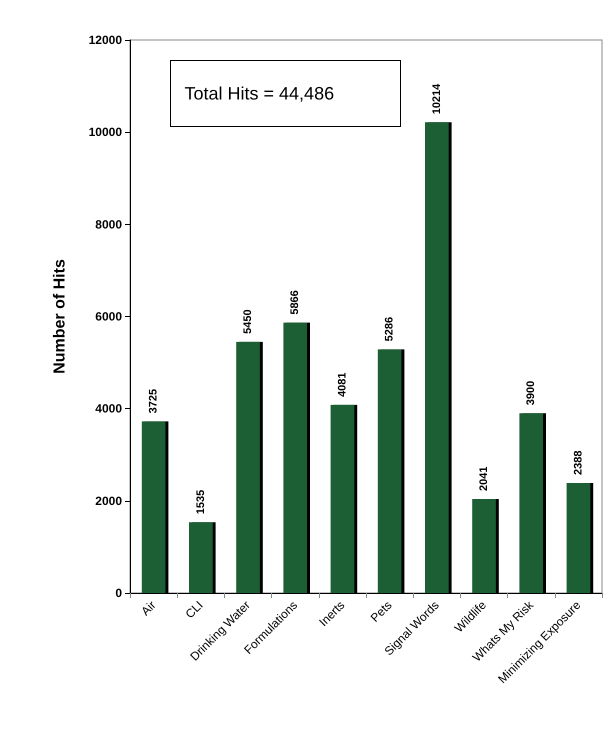 The width and height of the screenshot is (616, 729). What do you see at coordinates (436, 98) in the screenshot?
I see `data-label: 10214` at bounding box center [436, 98].